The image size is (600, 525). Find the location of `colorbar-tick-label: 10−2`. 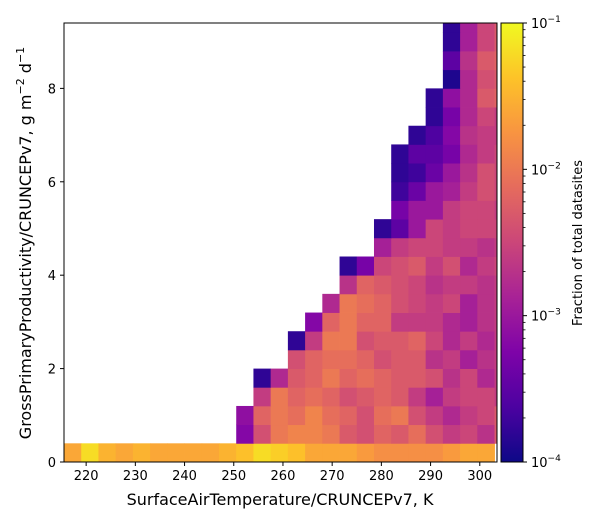

colorbar-tick-label: 10−2 is located at coordinates (546, 169).